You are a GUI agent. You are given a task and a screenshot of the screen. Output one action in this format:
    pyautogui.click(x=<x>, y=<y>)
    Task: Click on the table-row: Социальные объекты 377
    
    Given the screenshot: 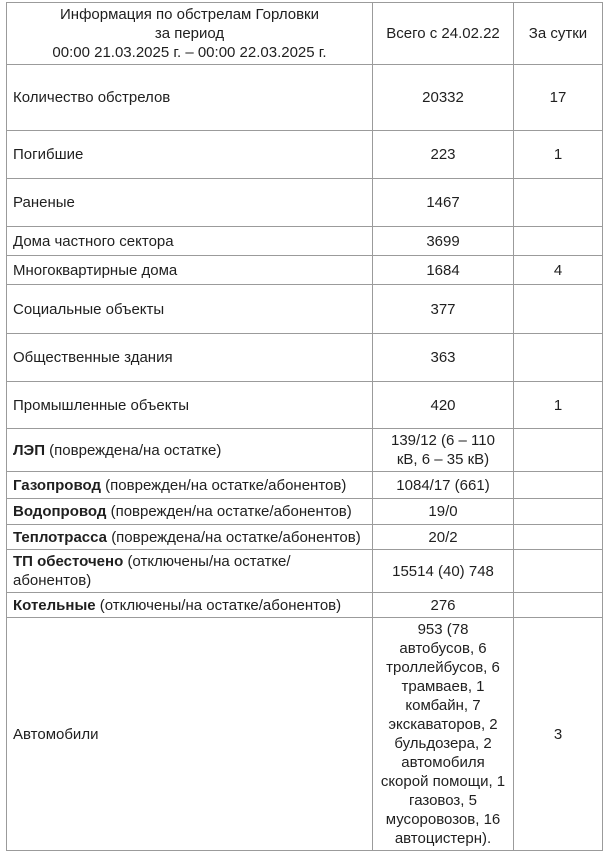 What is the action you would take?
    pyautogui.click(x=304, y=309)
    